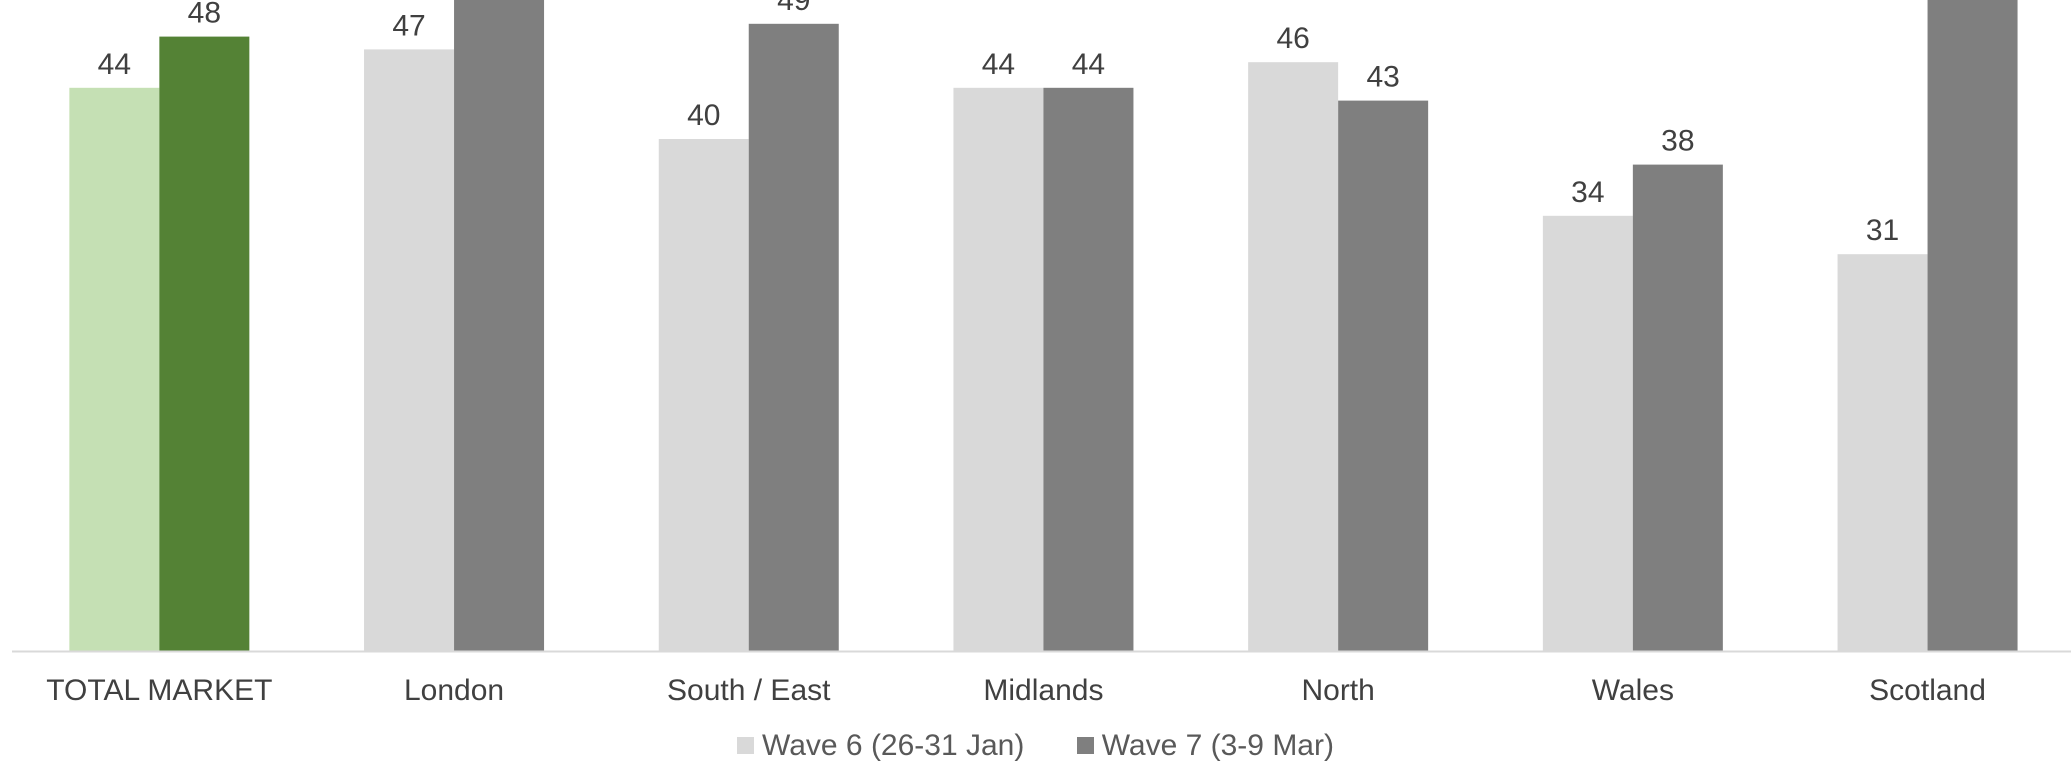 The height and width of the screenshot is (766, 2071). Describe the element at coordinates (1927, 690) in the screenshot. I see `category-label-scotland: Scotland` at that location.